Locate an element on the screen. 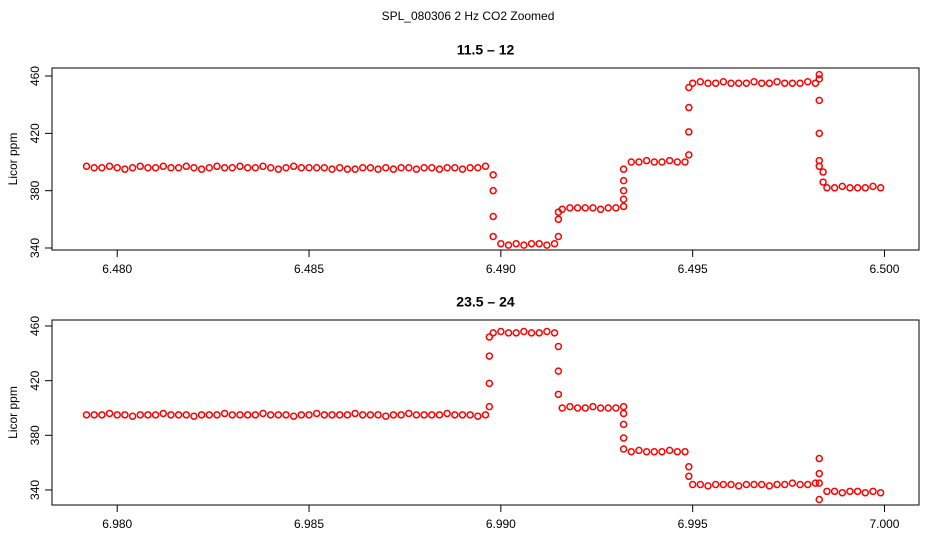 The width and height of the screenshot is (936, 540). x-tick-label: 6.990 is located at coordinates (501, 524).